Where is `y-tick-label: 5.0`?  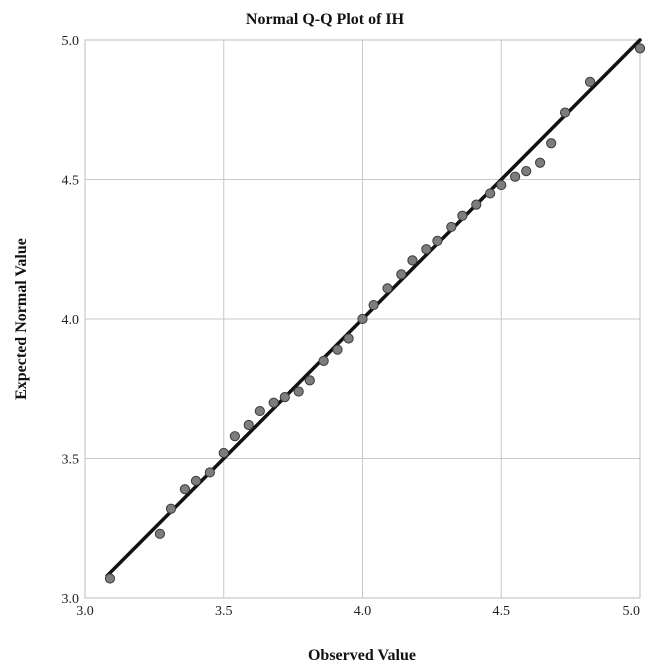 y-tick-label: 5.0 is located at coordinates (71, 41).